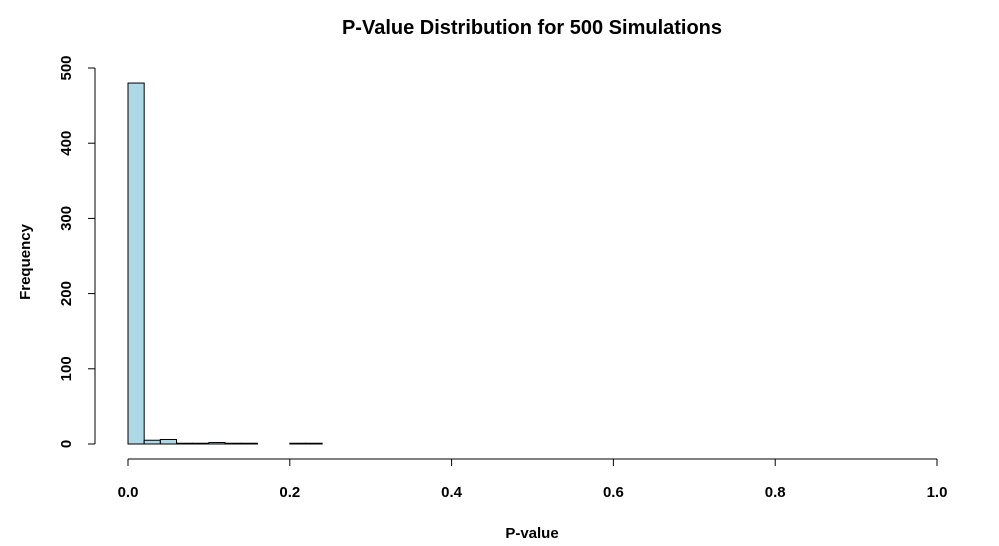 The width and height of the screenshot is (999, 546). What do you see at coordinates (77, 251) in the screenshot?
I see `y-axis: 0 100 200 300 400 500` at bounding box center [77, 251].